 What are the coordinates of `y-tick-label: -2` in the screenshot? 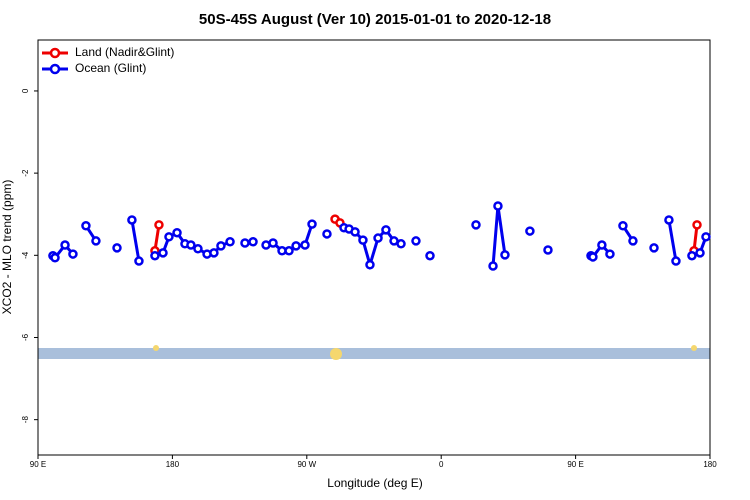 It's located at (25, 173).